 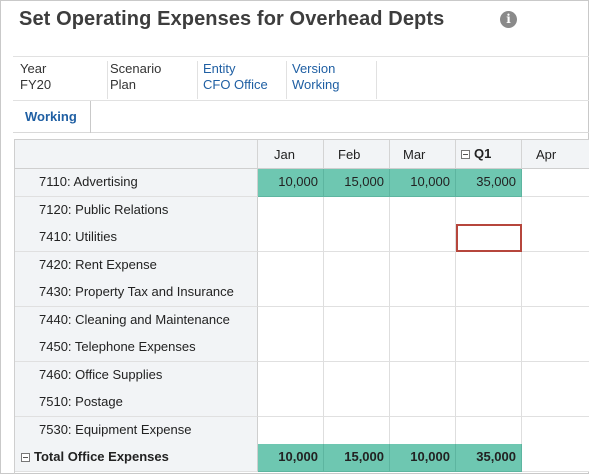 What do you see at coordinates (555, 154) in the screenshot?
I see `column-header-apr: Apr` at bounding box center [555, 154].